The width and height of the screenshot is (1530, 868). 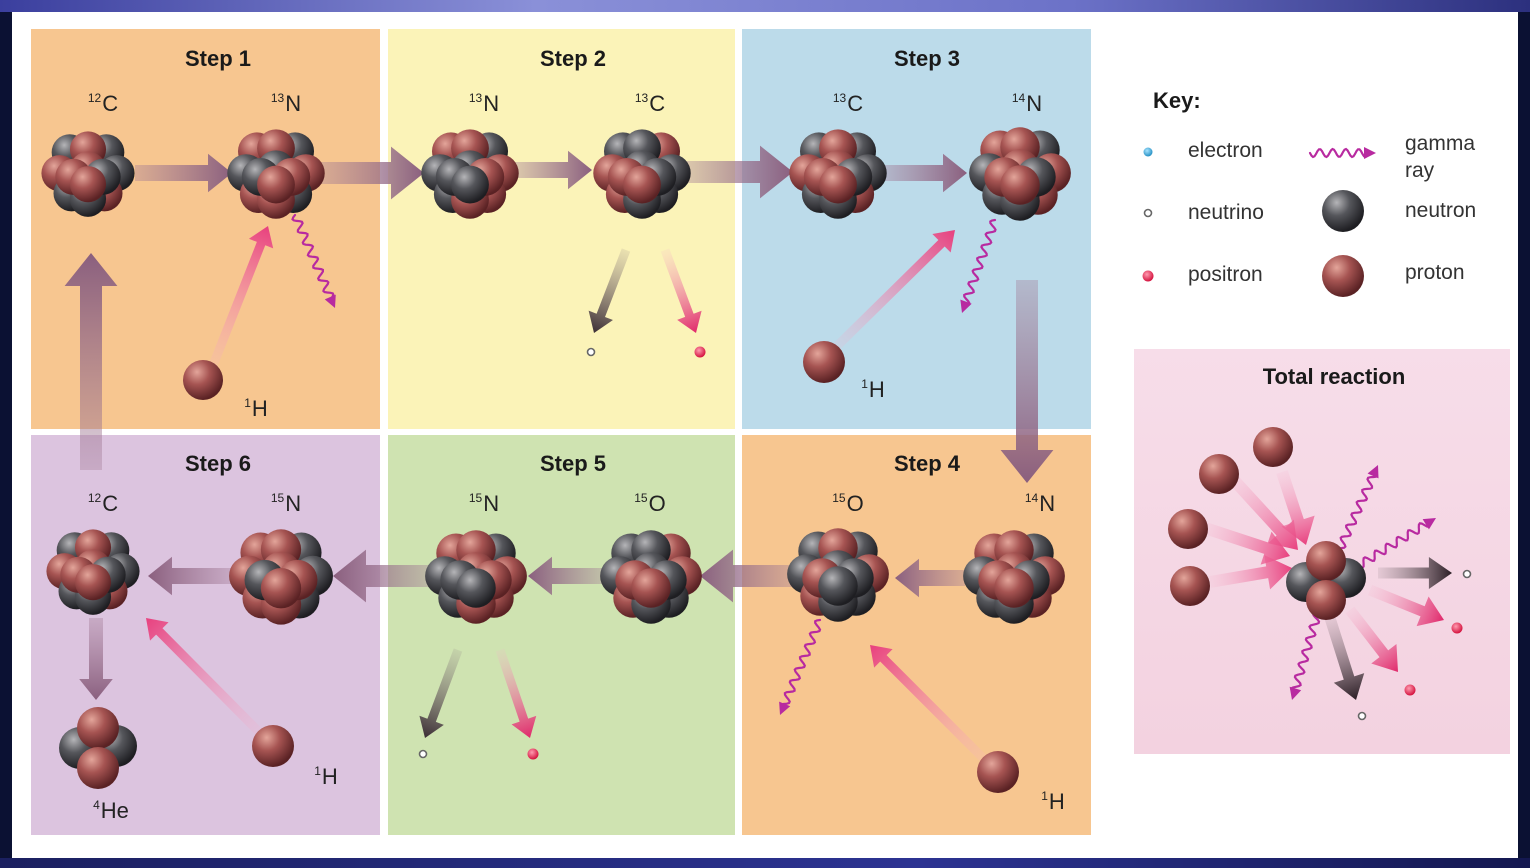 What do you see at coordinates (573, 58) in the screenshot?
I see `step-2-title: Step 2` at bounding box center [573, 58].